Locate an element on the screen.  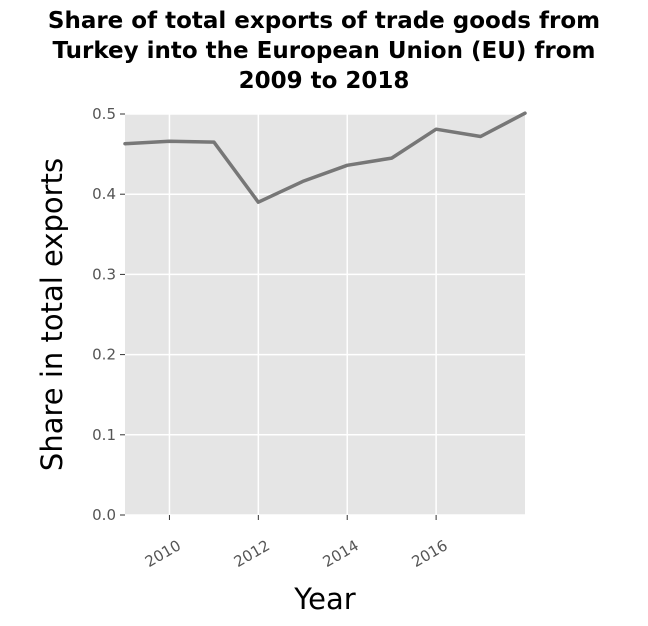
y-tick-label: 0.0 is located at coordinates (104, 515).